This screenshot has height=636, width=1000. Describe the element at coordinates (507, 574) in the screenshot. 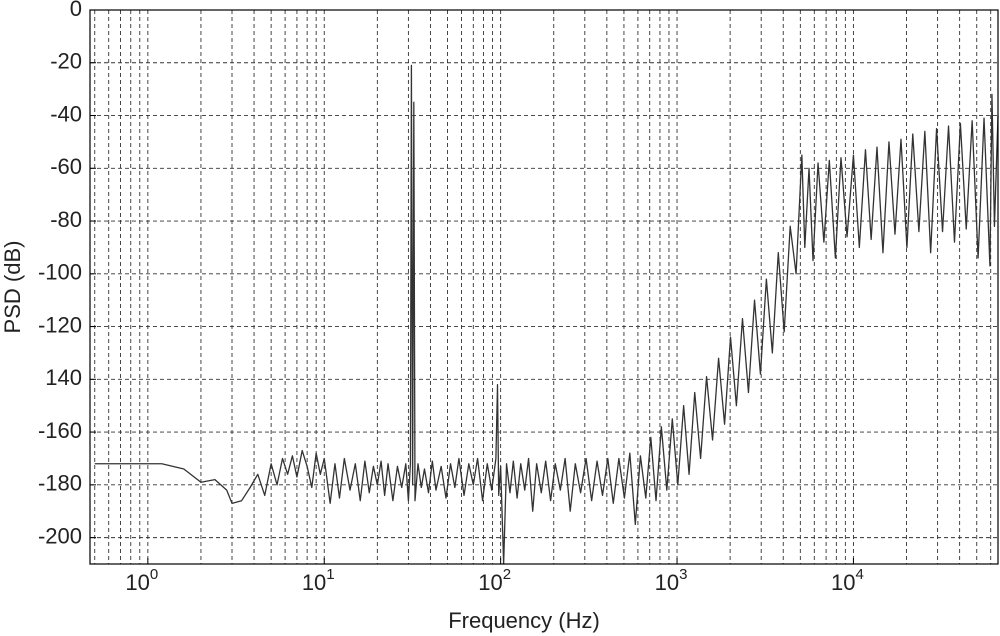

I see `x-tick-exponent: 2` at that location.